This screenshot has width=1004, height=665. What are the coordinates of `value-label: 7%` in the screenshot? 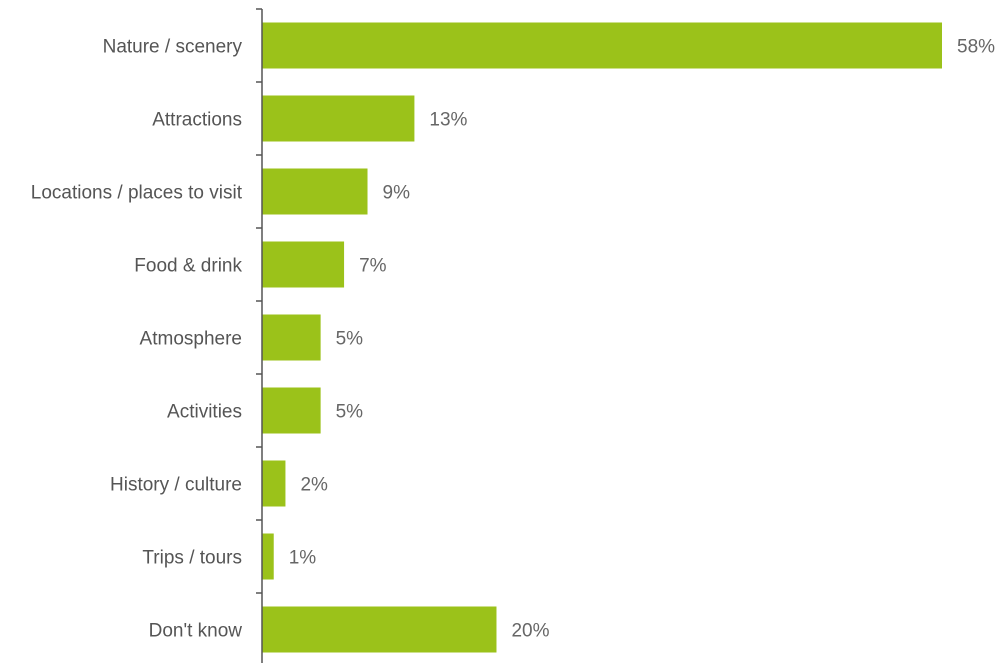 It's located at (373, 266).